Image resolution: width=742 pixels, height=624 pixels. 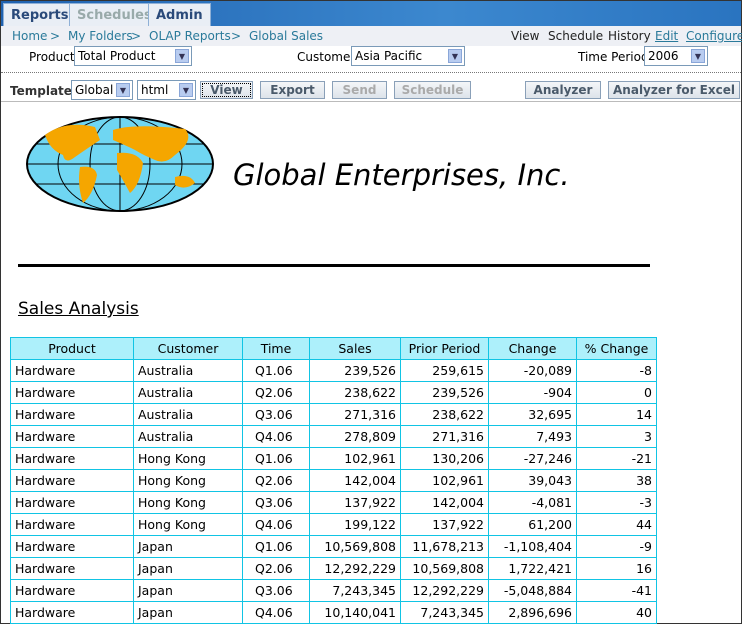 What do you see at coordinates (674, 90) in the screenshot?
I see `analyzer-for-excel-button: Analyzer for Excel` at bounding box center [674, 90].